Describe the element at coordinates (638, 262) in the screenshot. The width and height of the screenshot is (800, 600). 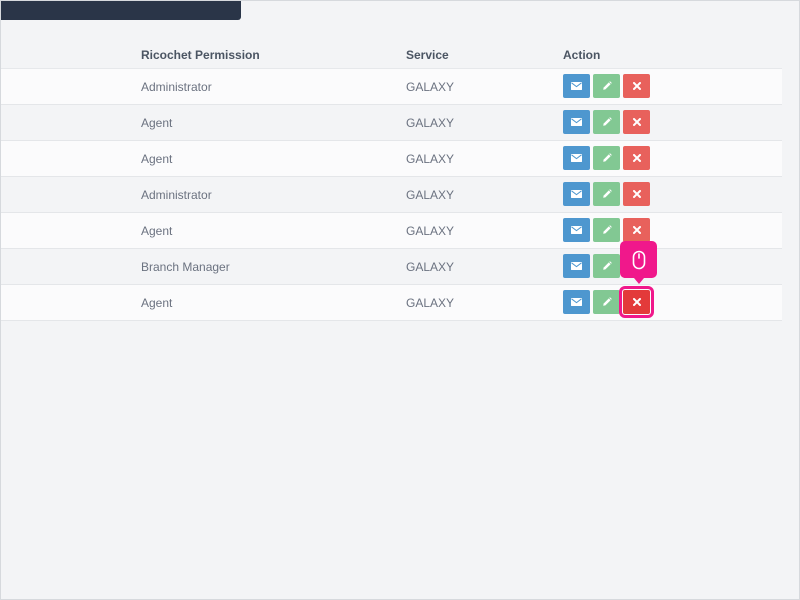
I see `mouse-icon` at that location.